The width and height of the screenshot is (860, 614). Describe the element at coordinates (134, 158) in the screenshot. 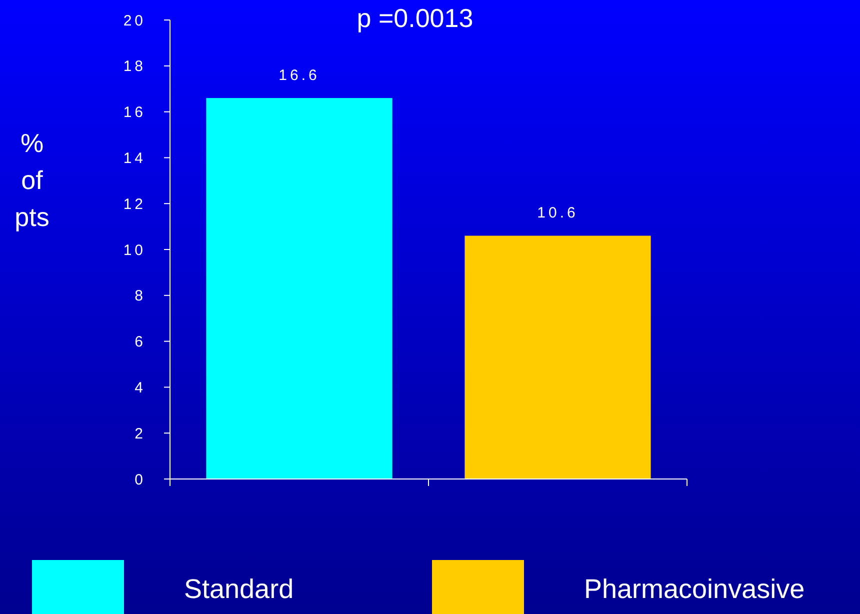

I see `y-tick-label: 14` at that location.